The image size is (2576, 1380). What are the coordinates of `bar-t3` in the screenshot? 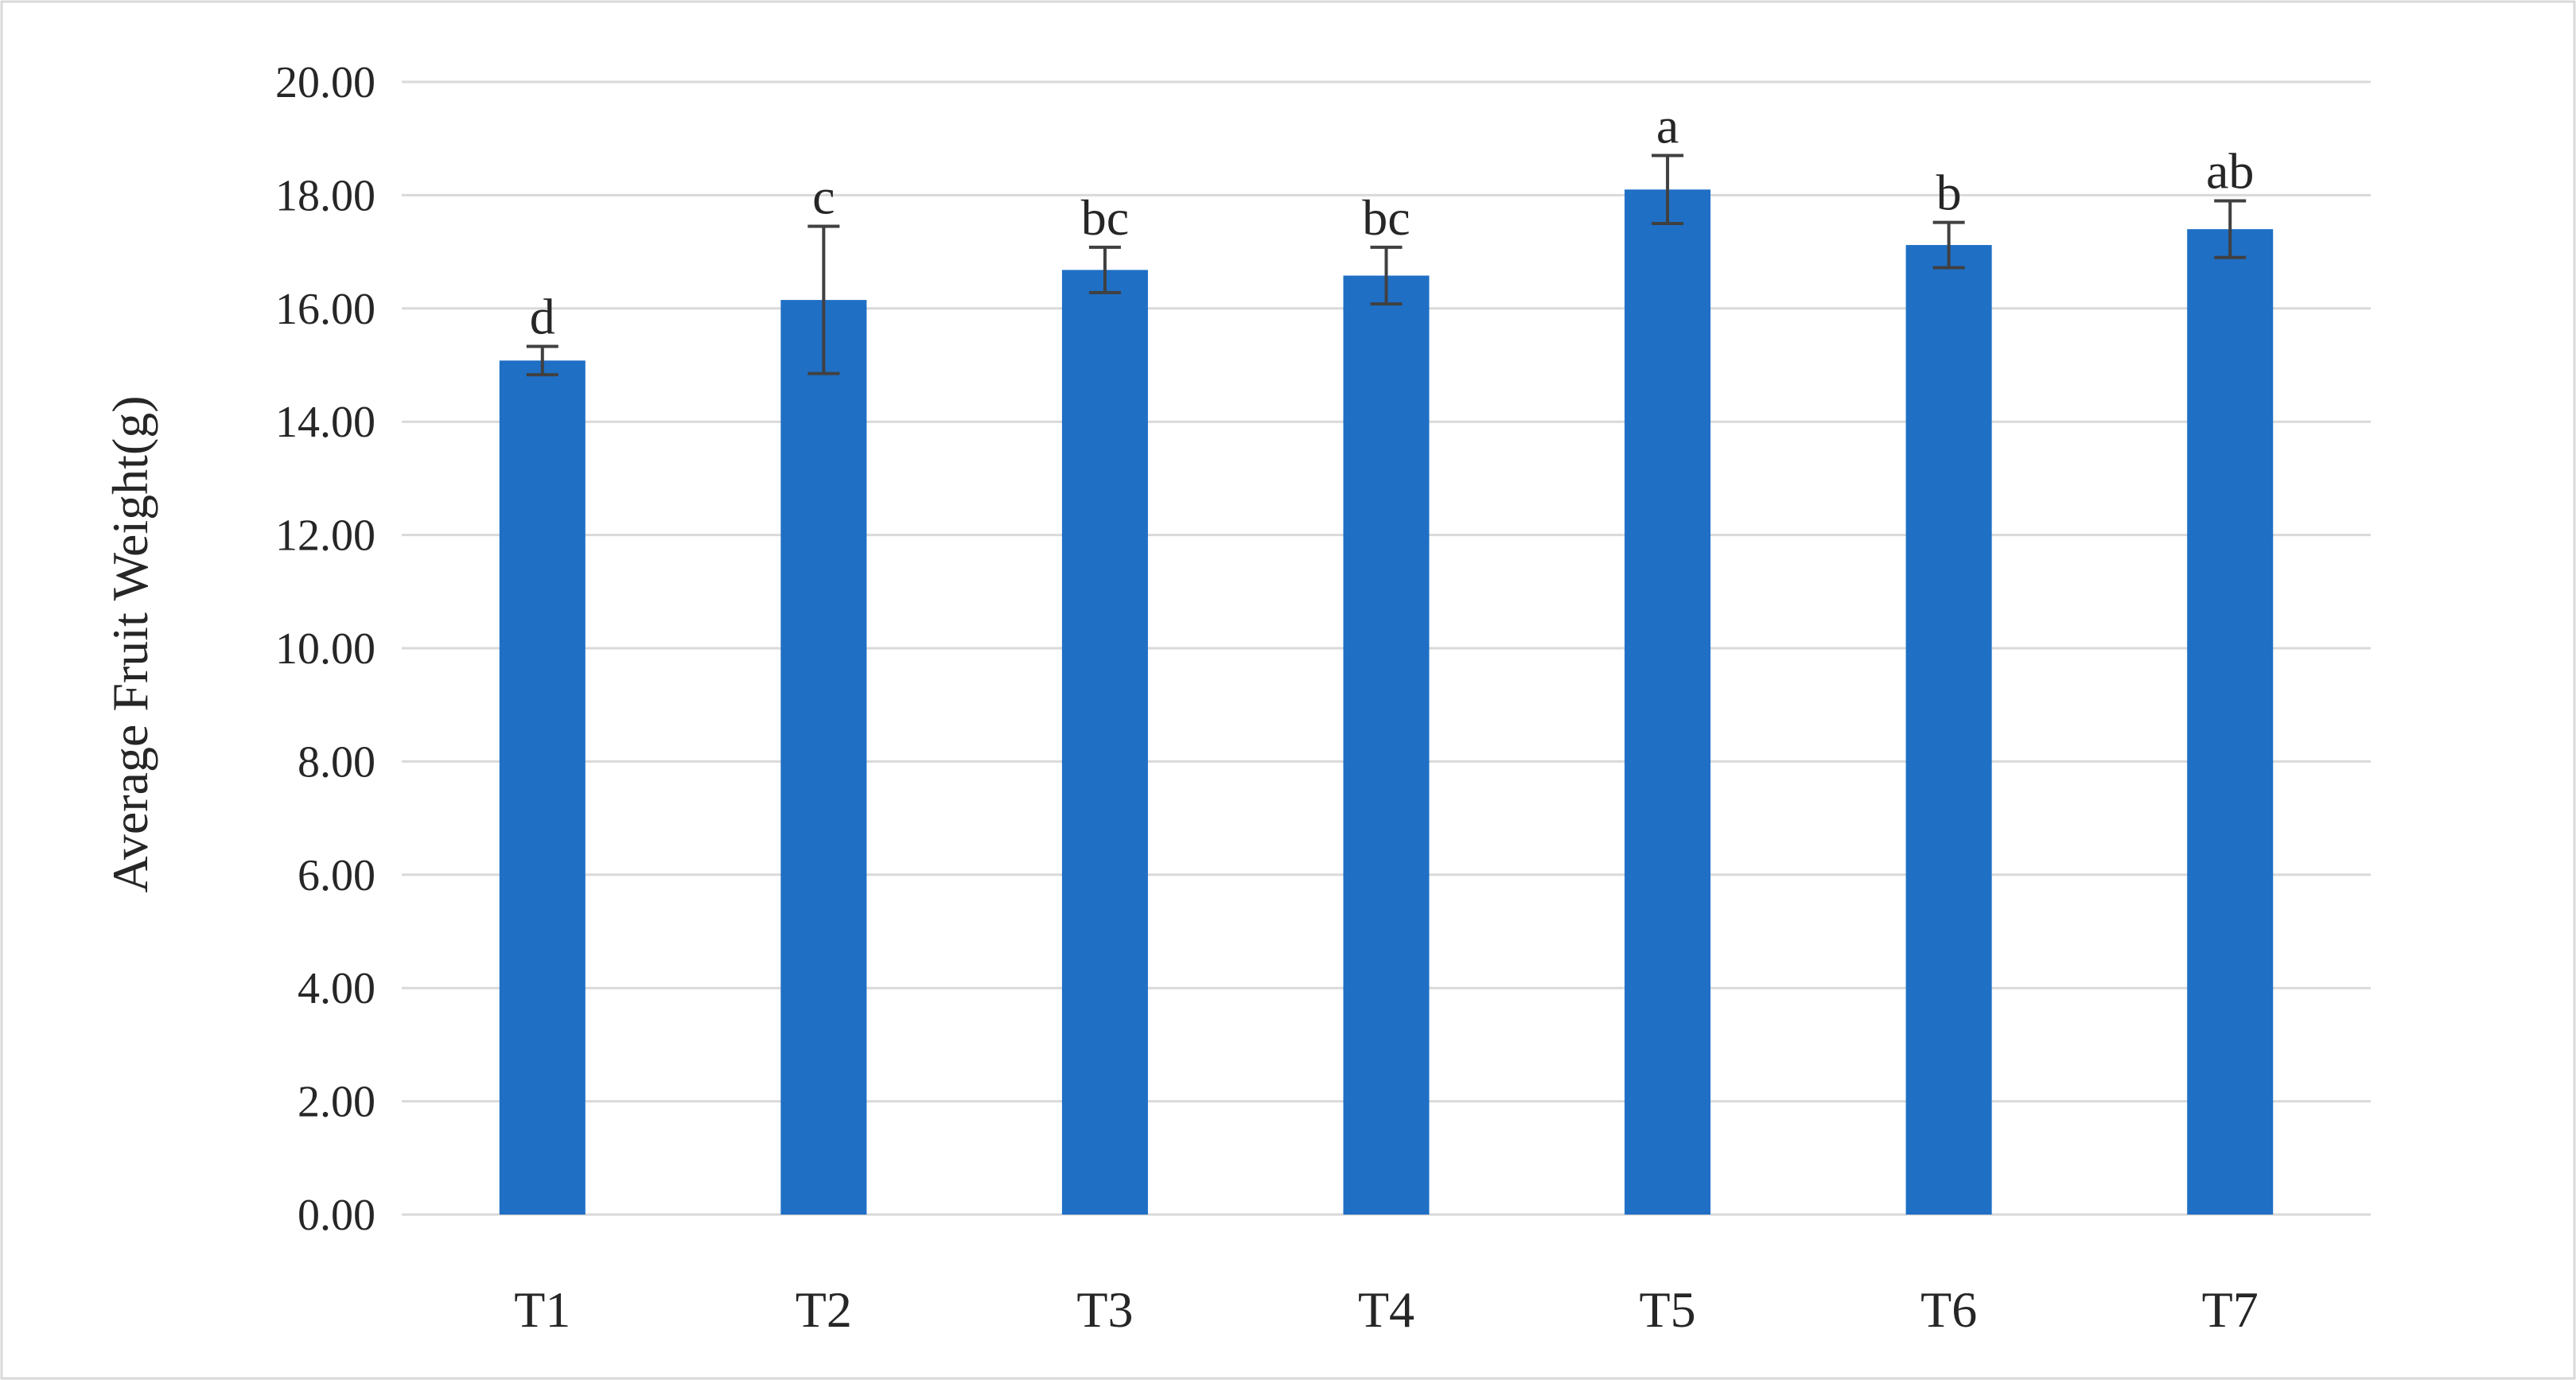 It's located at (1105, 742).